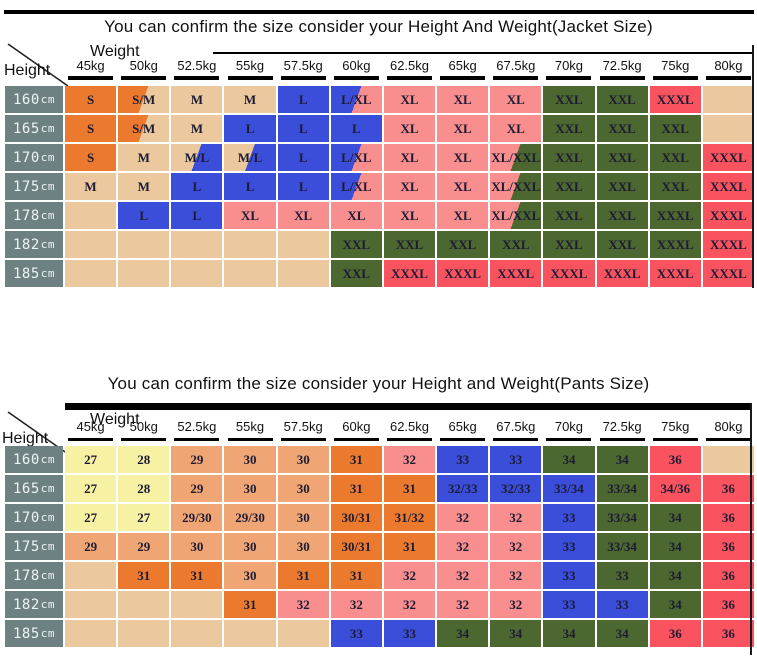  Describe the element at coordinates (115, 419) in the screenshot. I see `pants-weight-label: Weight` at that location.